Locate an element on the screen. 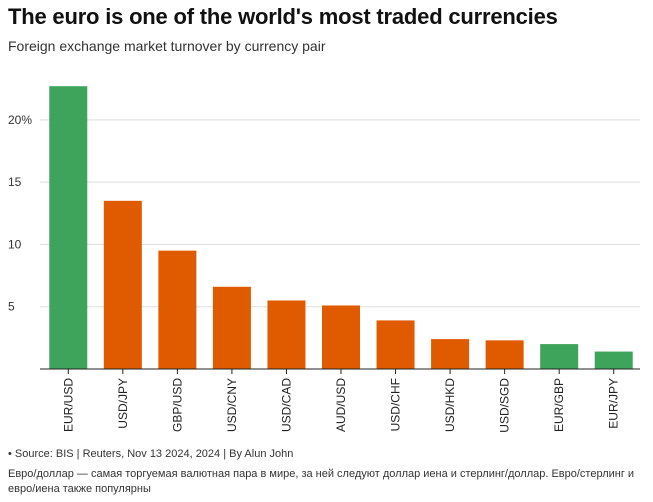 The width and height of the screenshot is (653, 502). x-tick-label: EUR/JPY is located at coordinates (614, 403).